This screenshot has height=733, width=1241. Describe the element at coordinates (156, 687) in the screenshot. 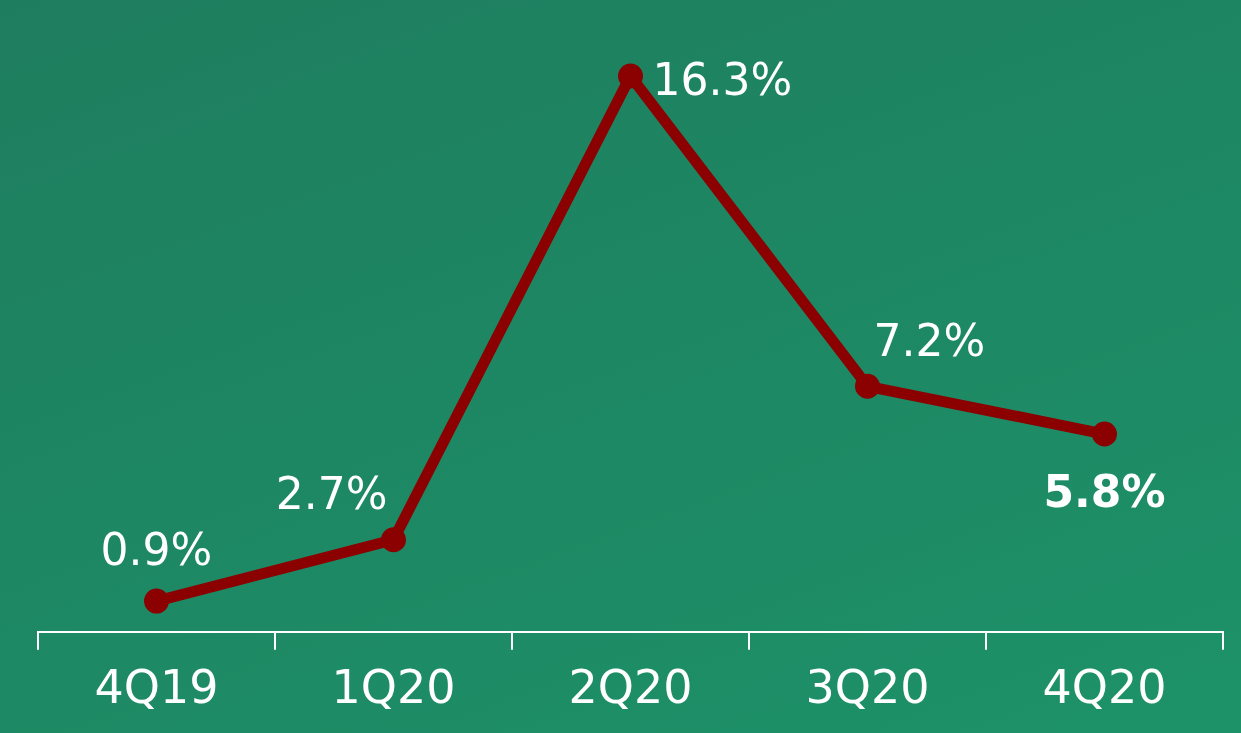

I see `x-tick-label: 4Q19` at that location.